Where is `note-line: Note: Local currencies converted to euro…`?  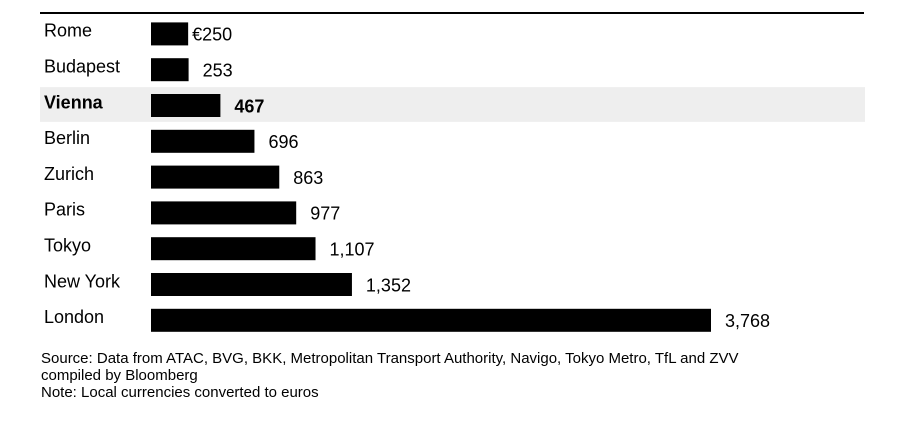
note-line: Note: Local currencies converted to euro… is located at coordinates (180, 392).